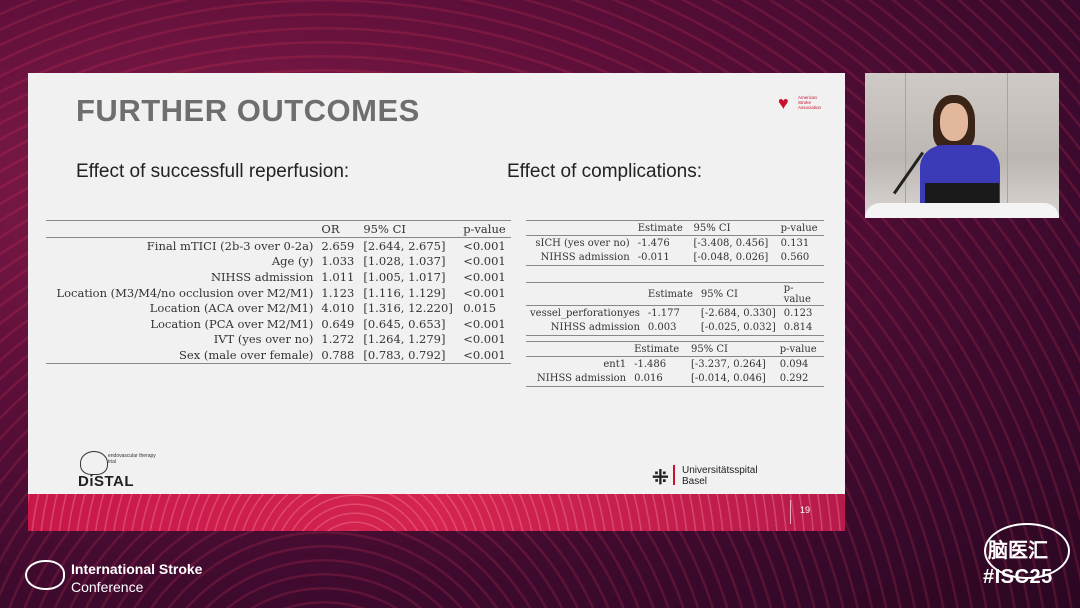 Image resolution: width=1080 pixels, height=608 pixels. What do you see at coordinates (661, 258) in the screenshot?
I see `table-cell: -0.011` at bounding box center [661, 258].